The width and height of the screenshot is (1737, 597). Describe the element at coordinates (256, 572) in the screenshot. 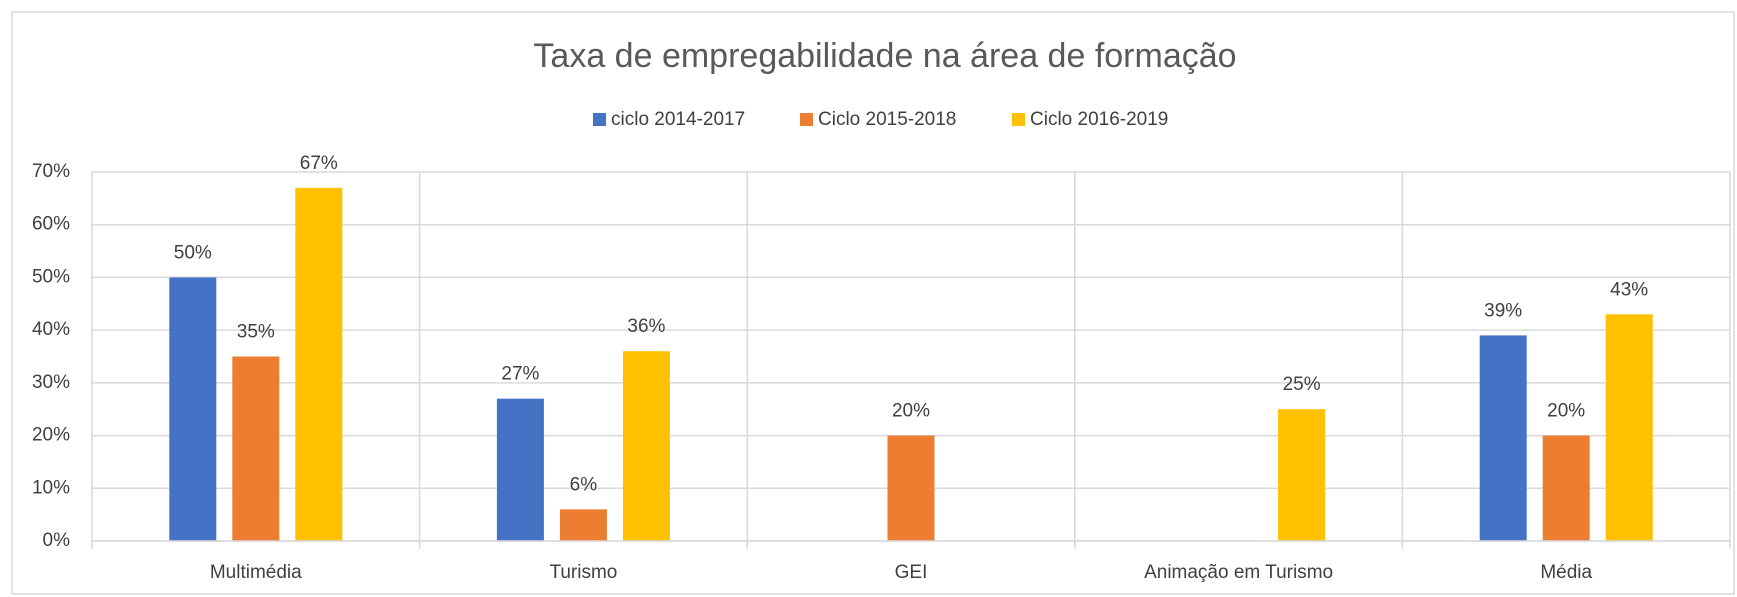

I see `x-tick-label: Multimédia` at that location.